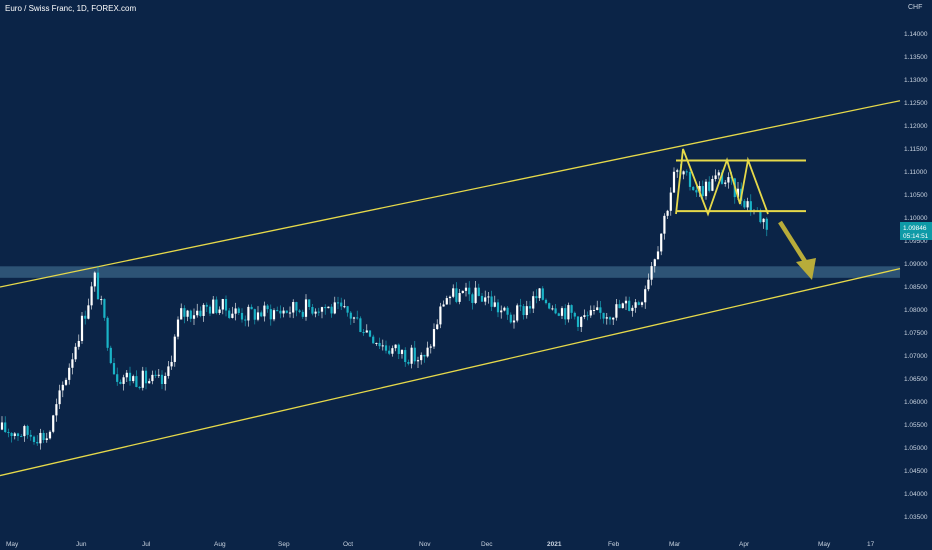  I want to click on projection-arrow-shaft, so click(793, 242).